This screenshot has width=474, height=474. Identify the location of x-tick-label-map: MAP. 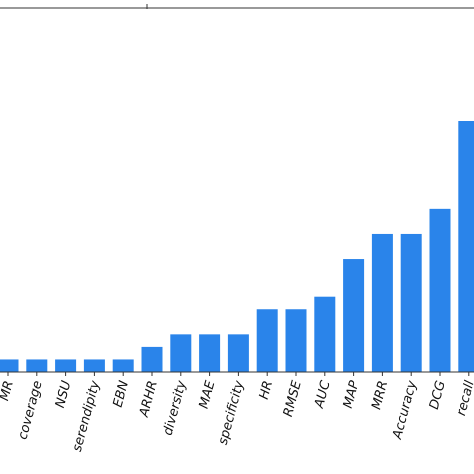
(352, 394).